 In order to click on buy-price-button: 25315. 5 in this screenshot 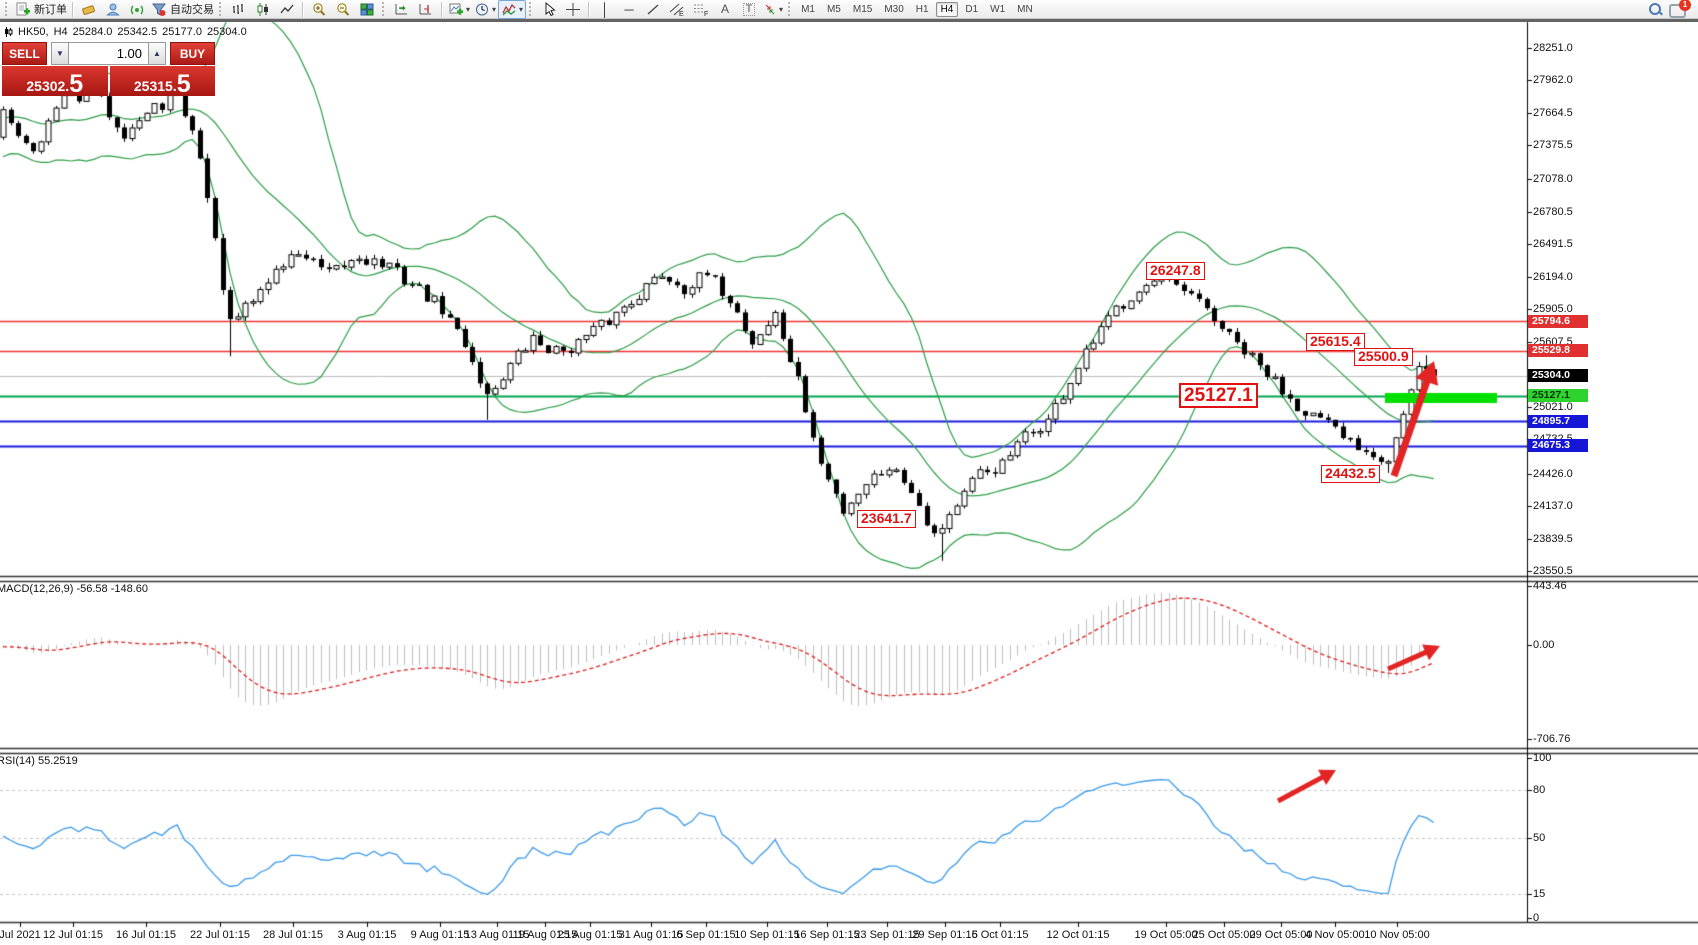, I will do `click(162, 81)`.